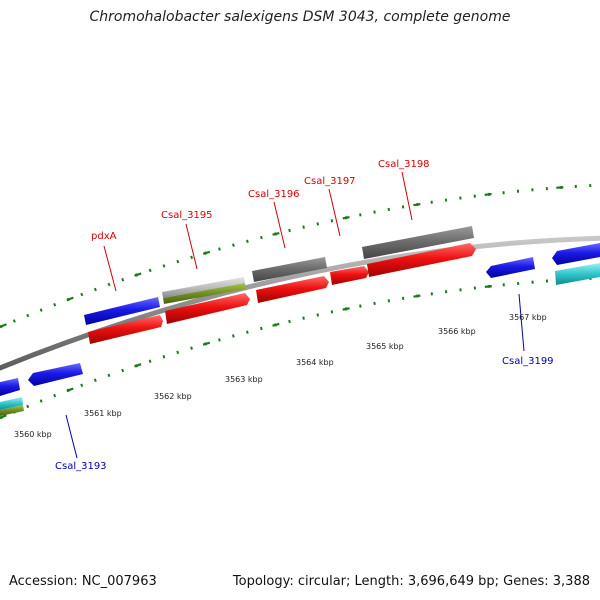 Image resolution: width=600 pixels, height=600 pixels. I want to click on forward-genes-outer, so click(279, 275).